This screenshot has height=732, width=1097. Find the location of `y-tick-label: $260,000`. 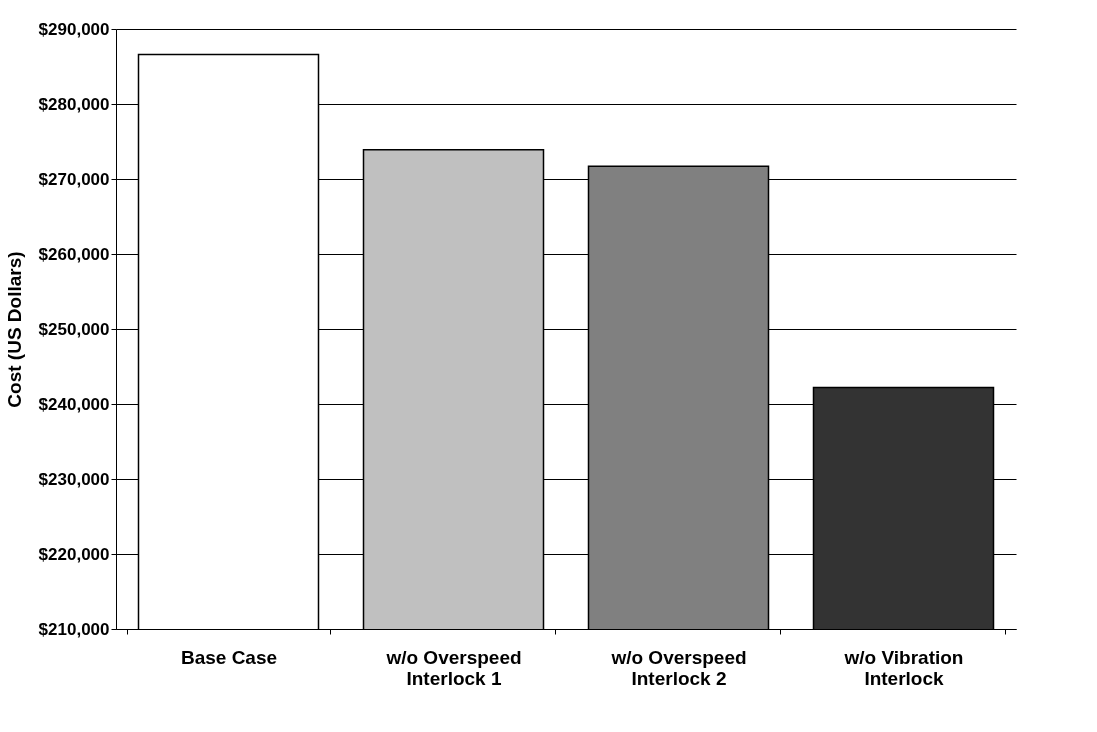

y-tick-label: $260,000 is located at coordinates (74, 254).